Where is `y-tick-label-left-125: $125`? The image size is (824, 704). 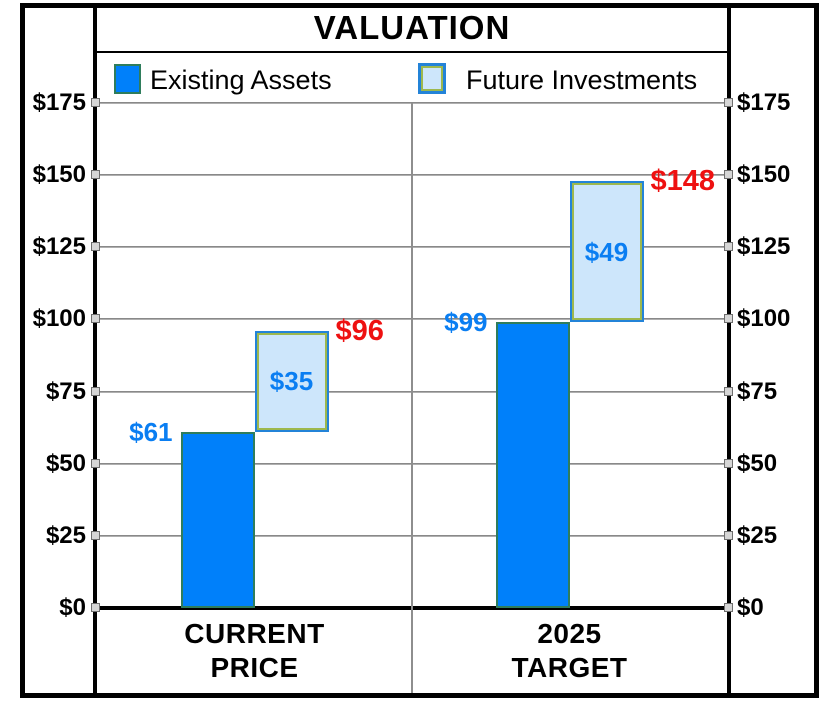
y-tick-label-left-125: $125 is located at coordinates (59, 247).